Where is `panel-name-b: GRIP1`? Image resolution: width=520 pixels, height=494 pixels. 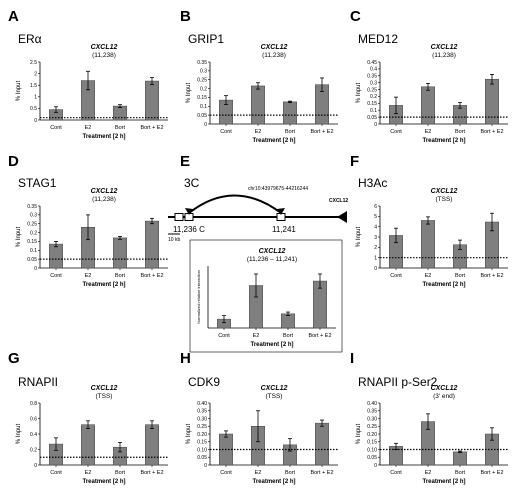
panel-name-b: GRIP1 is located at coordinates (206, 39).